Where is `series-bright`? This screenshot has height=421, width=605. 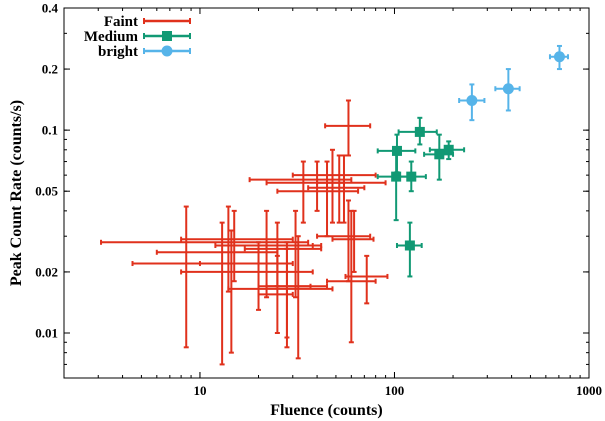 series-bright is located at coordinates (514, 83).